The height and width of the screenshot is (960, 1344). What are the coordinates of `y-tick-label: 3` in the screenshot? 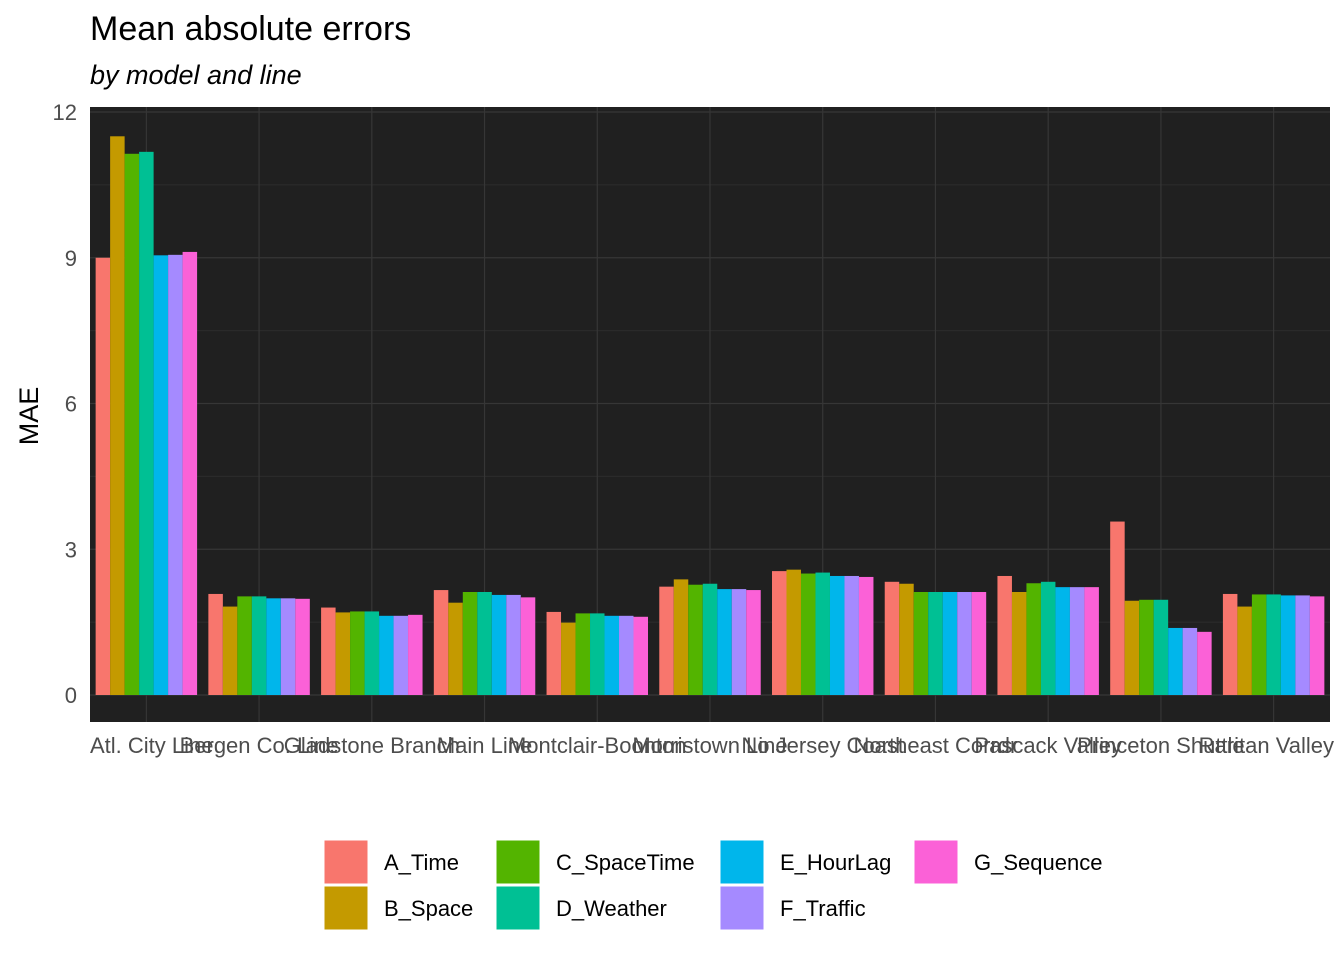 It's located at (71, 549).